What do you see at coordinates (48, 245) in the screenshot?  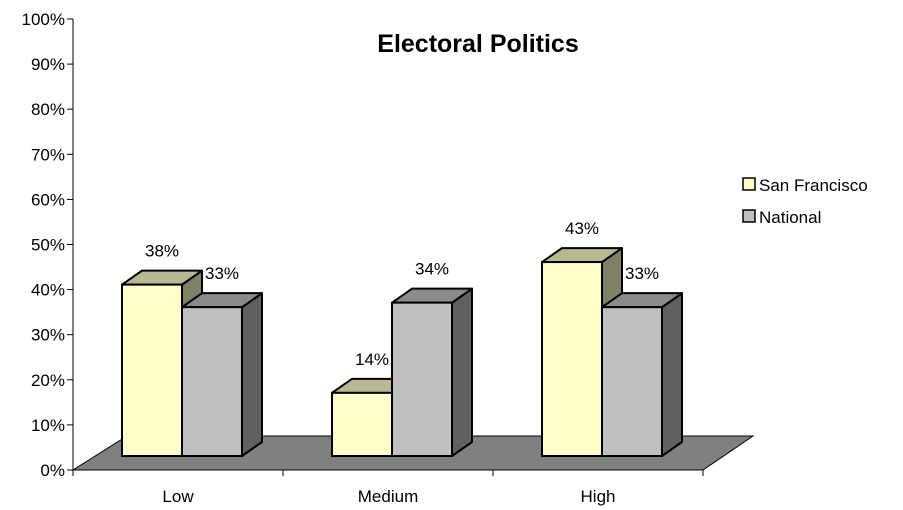 I see `y-tick-label: 50%` at bounding box center [48, 245].